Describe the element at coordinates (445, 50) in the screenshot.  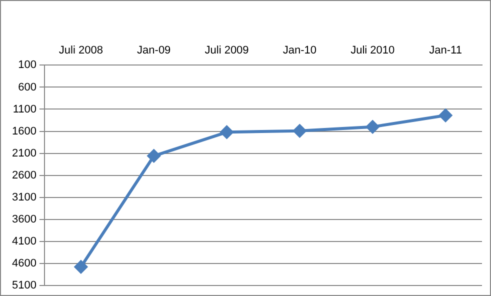
I see `x-tick-label: Jan-11` at that location.